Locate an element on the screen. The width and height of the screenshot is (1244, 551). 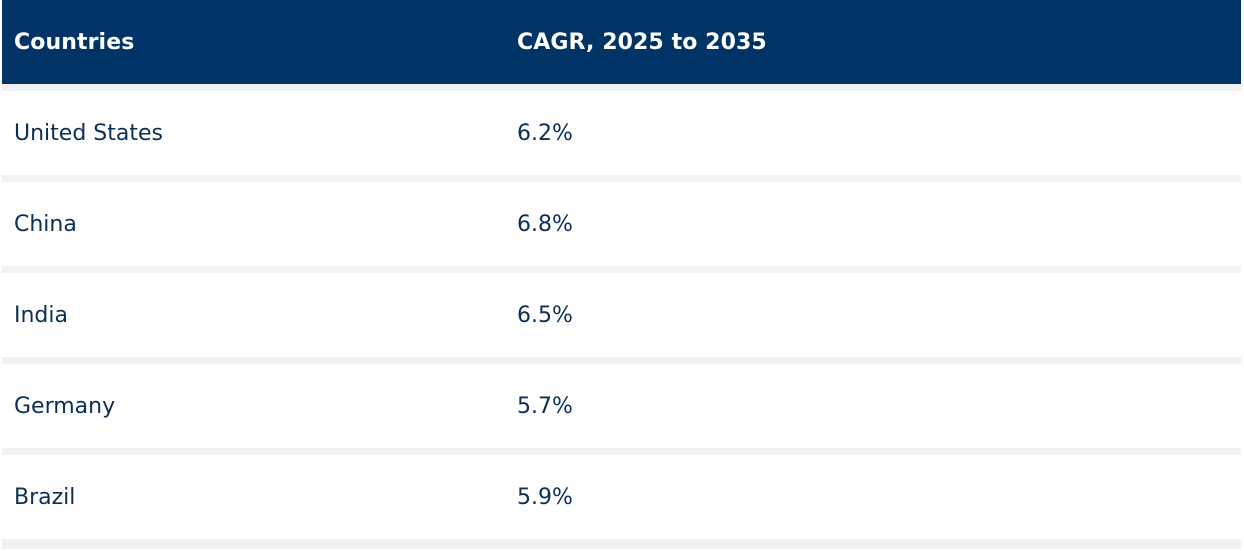
row-country: India is located at coordinates (41, 315).